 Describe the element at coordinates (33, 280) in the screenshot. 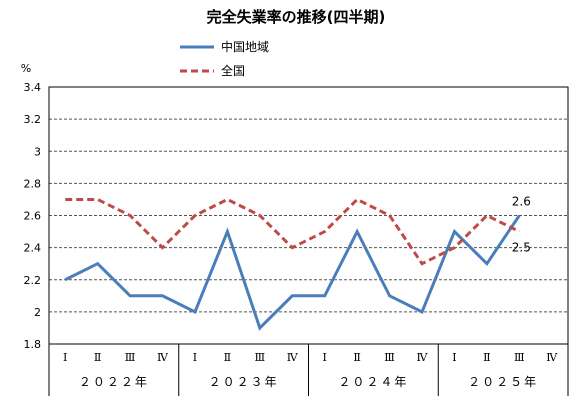

I see `y-tick-label: 2.2` at that location.